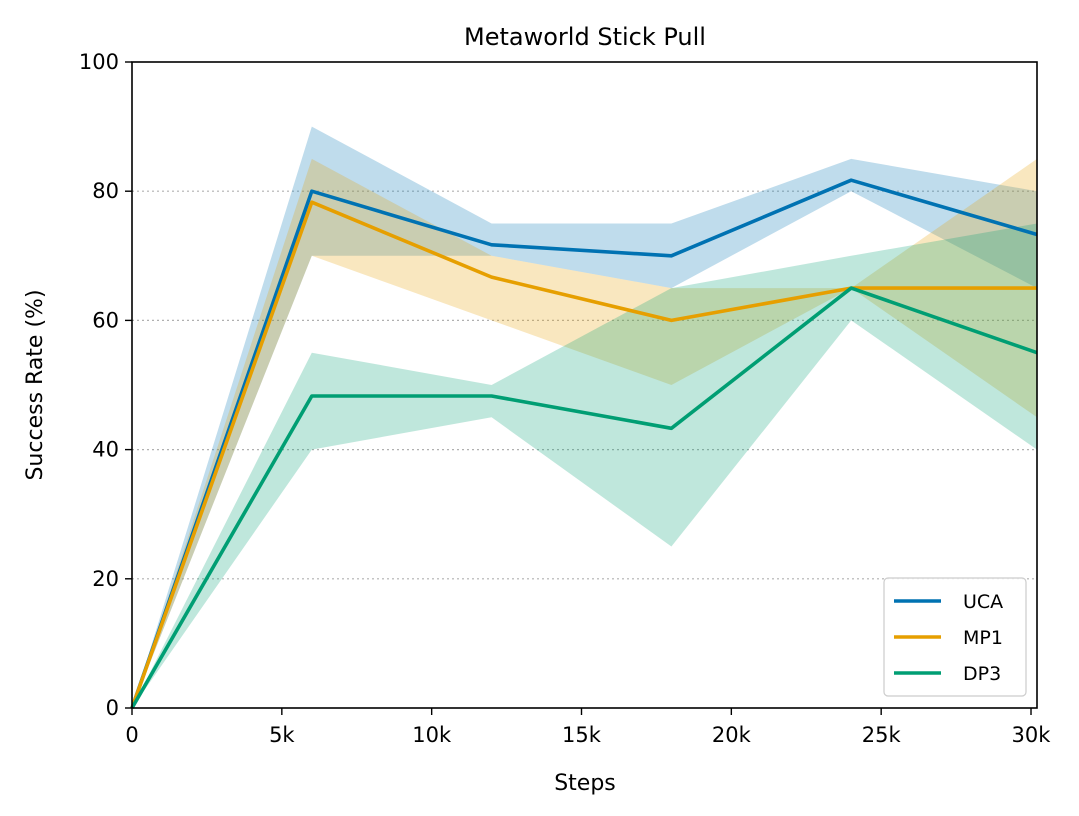 This screenshot has height=816, width=1079. I want to click on x-tick-label: 0, so click(131, 735).